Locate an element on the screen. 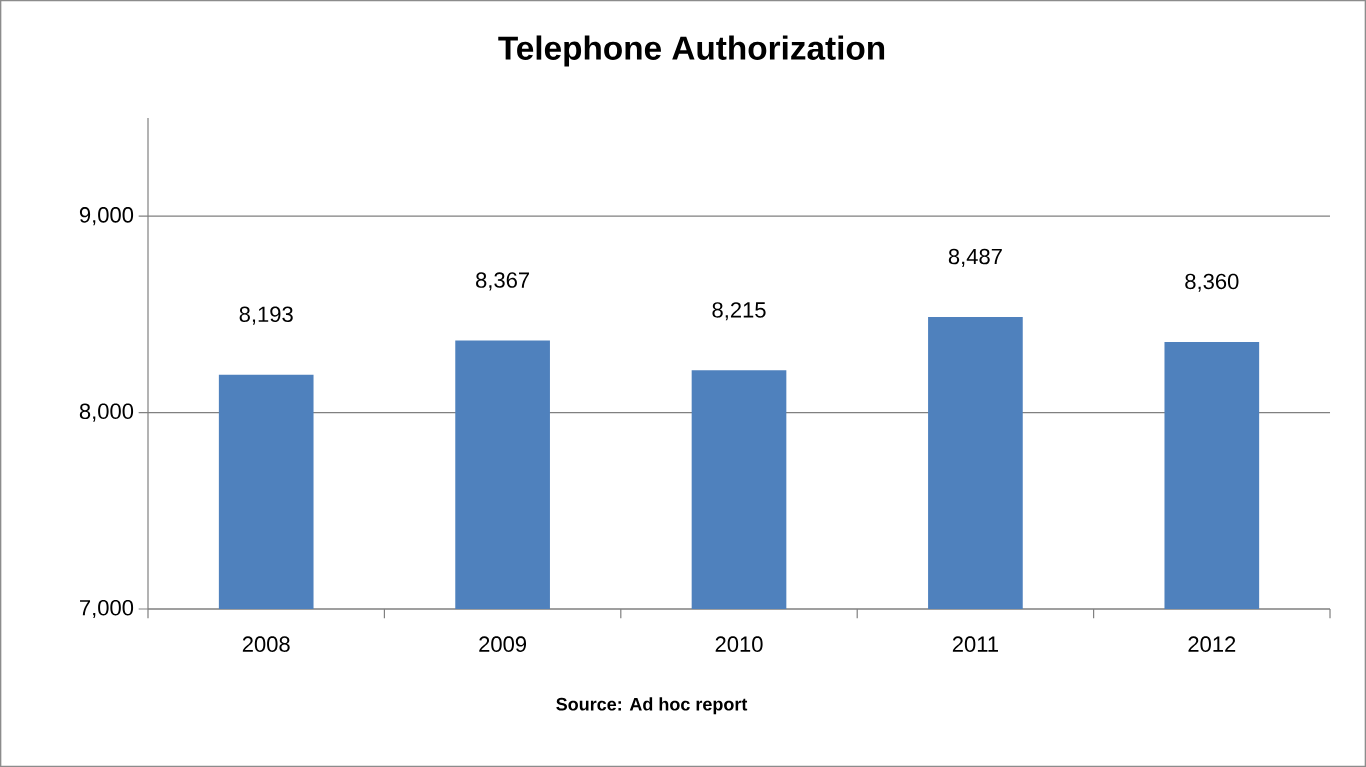  x-tick-label: 2008 is located at coordinates (266, 644).